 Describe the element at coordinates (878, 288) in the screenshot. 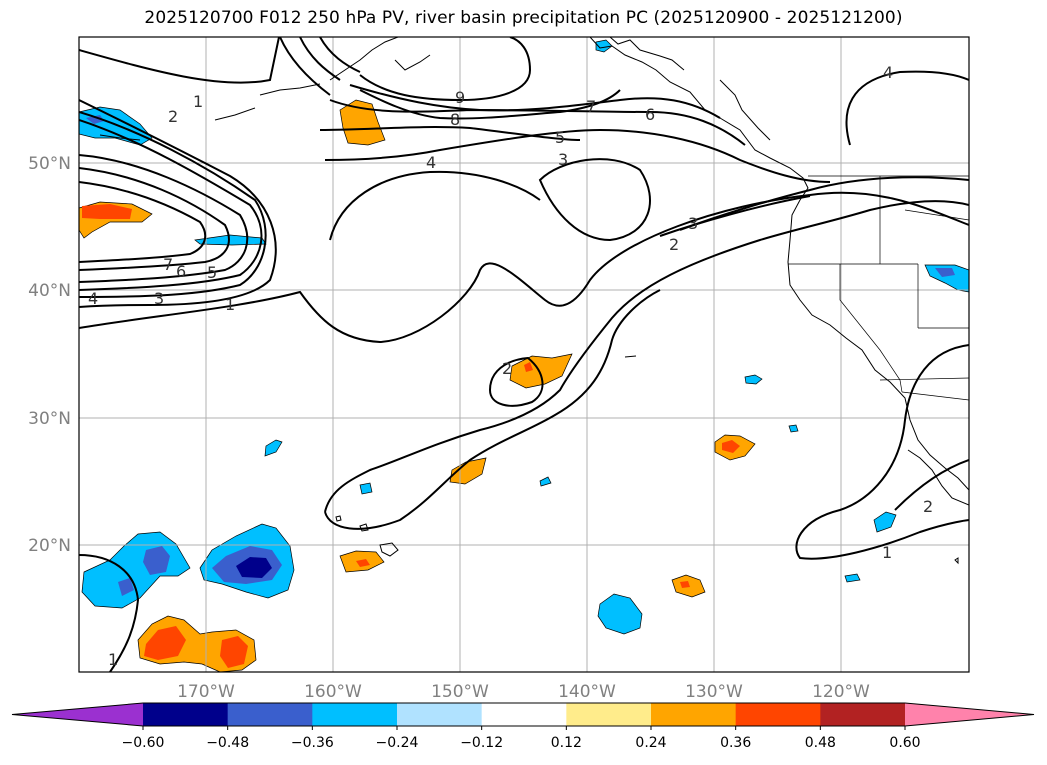

I see `state-borders` at that location.